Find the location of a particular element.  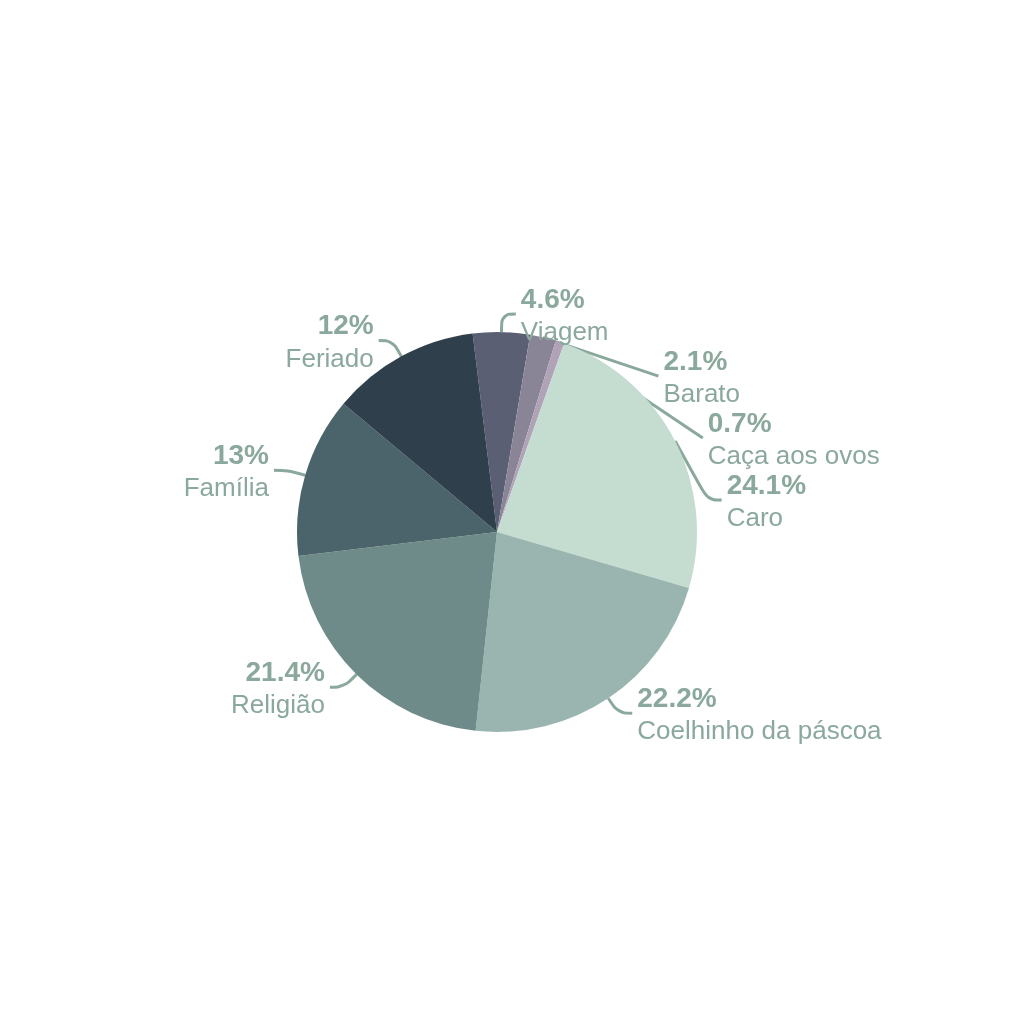

data-label: 24.1% is located at coordinates (766, 484).